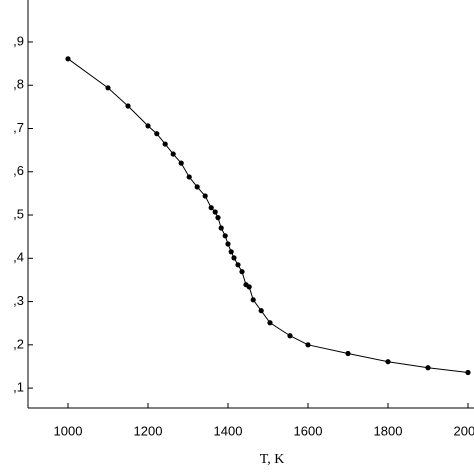  Describe the element at coordinates (272, 459) in the screenshot. I see `x-axis-title: T, K` at that location.